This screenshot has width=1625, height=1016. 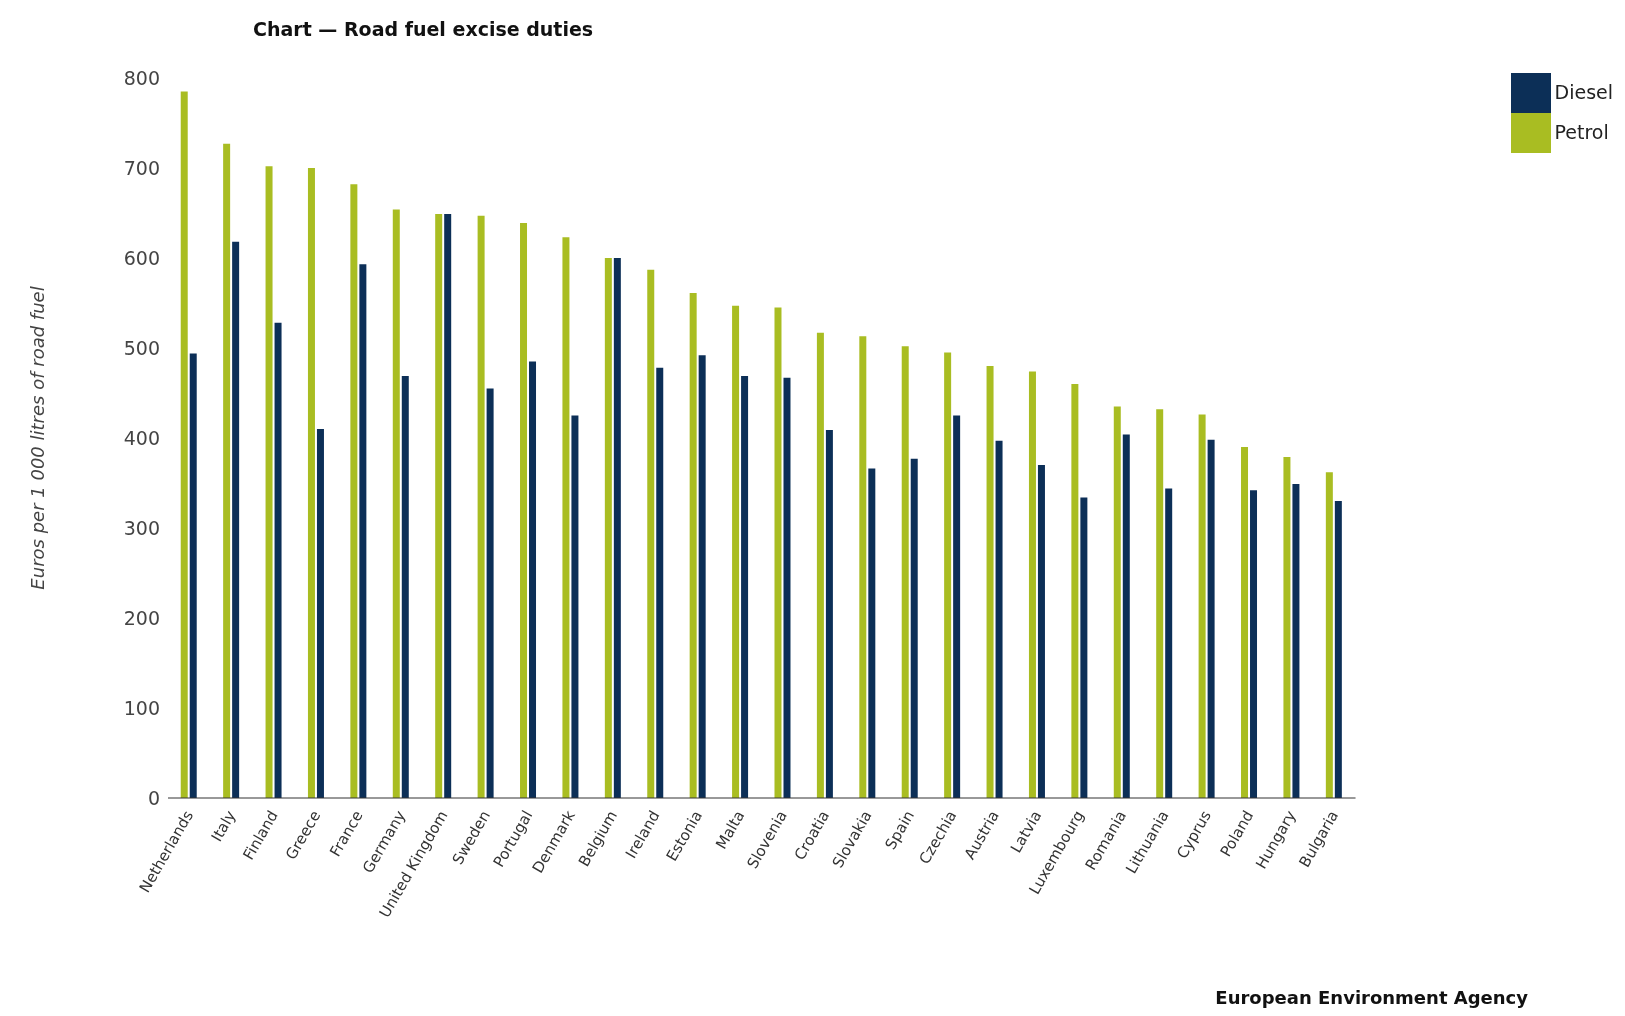 I want to click on y-tick-label: 800, so click(x=141, y=77).